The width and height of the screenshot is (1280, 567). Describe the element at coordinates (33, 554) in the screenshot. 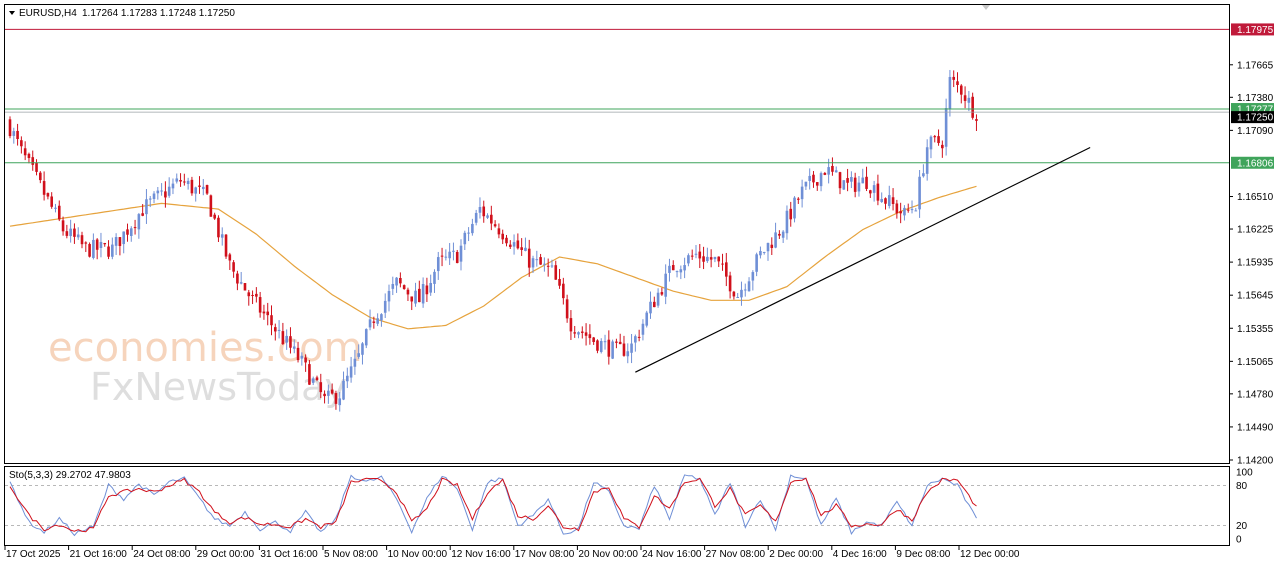

I see `x-tick-label: 17 Oct 2025` at that location.